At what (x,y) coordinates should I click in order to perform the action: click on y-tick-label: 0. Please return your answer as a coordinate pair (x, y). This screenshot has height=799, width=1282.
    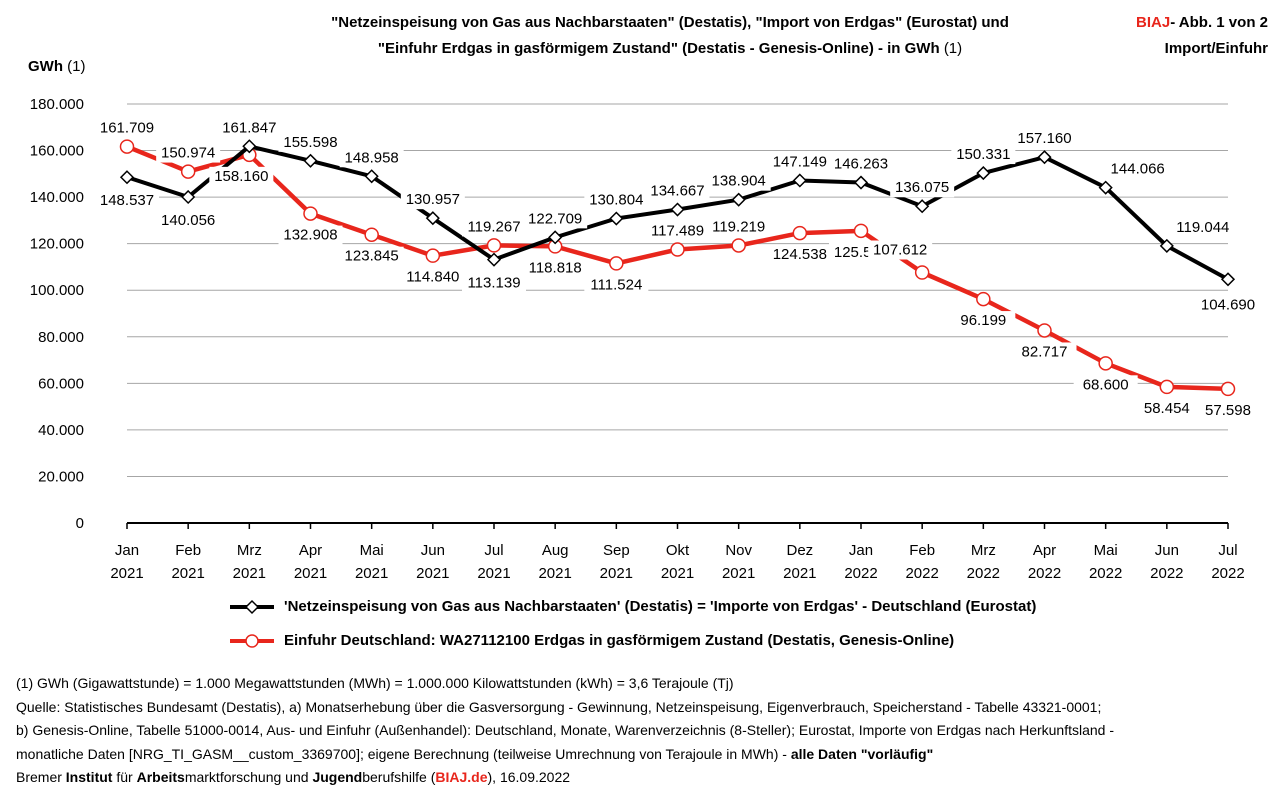
    Looking at the image, I should click on (80, 523).